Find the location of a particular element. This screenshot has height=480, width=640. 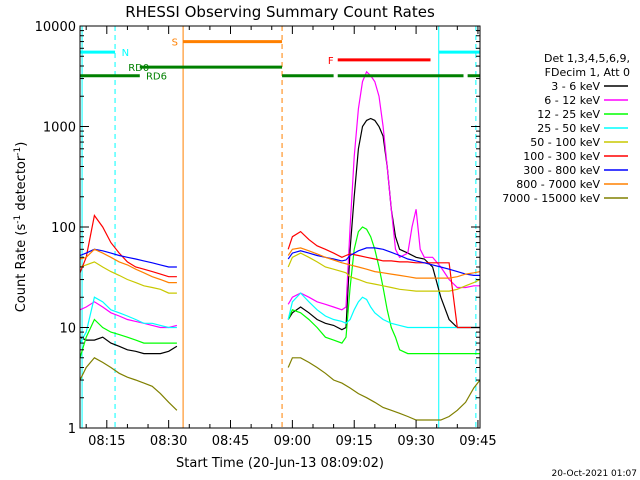

legend-entry-label-4: 50 - 100 keV is located at coordinates (565, 142).